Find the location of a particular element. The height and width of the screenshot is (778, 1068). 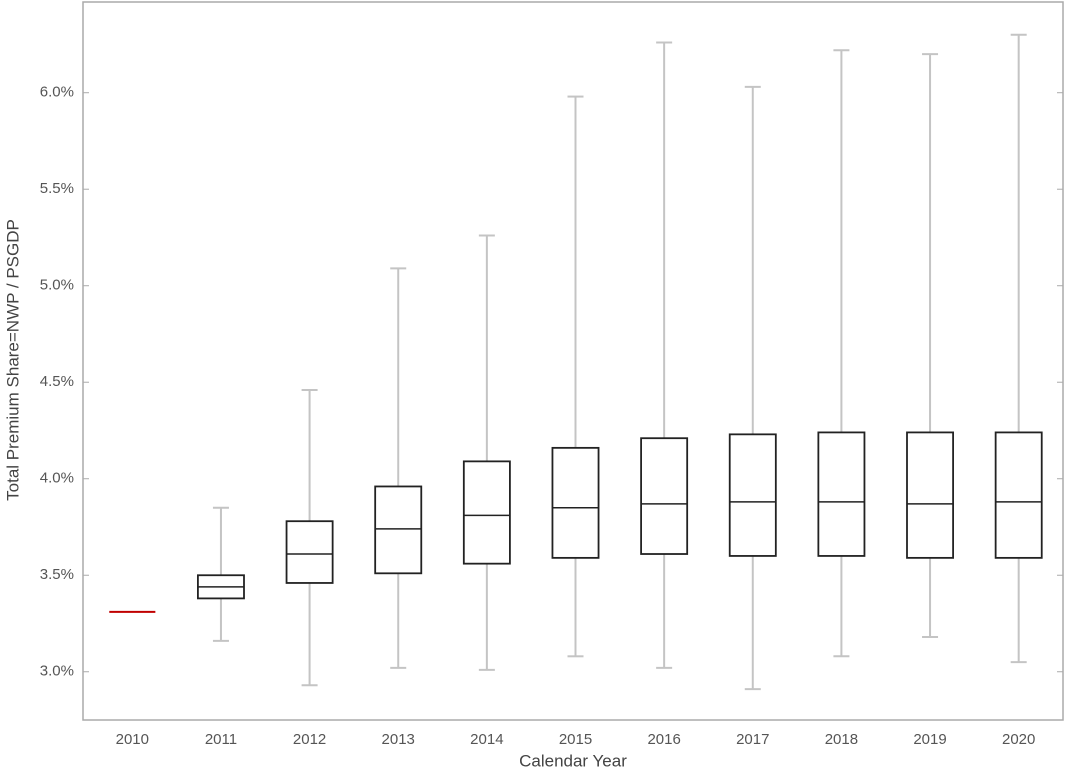

x-tick-label: 2011 is located at coordinates (221, 739).